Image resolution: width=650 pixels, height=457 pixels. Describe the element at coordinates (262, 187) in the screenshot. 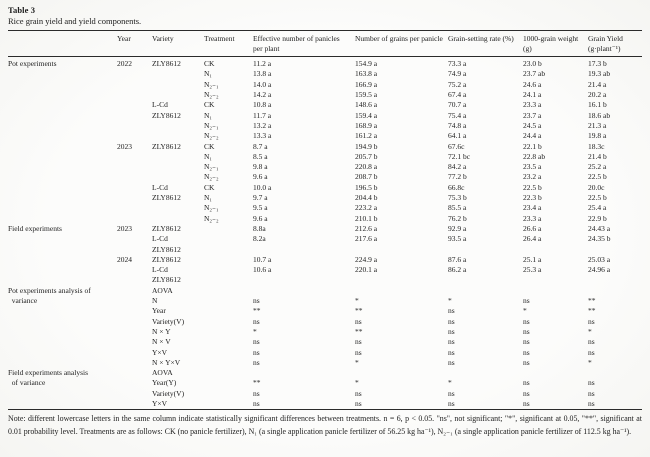

I see `cell-effective-panicles: 10.0 a` at that location.